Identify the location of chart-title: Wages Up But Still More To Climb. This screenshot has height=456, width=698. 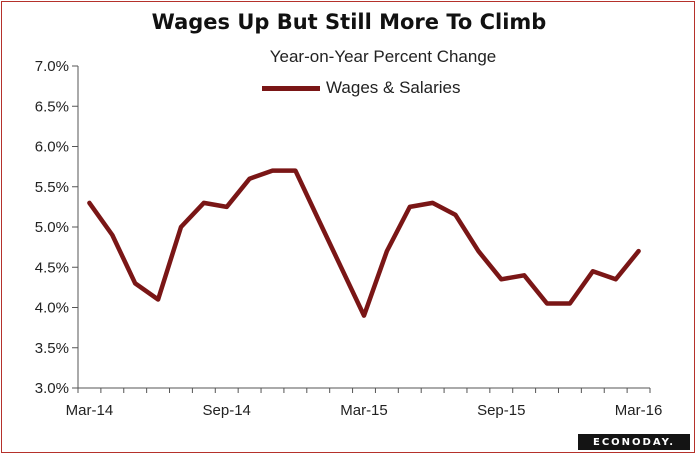
(349, 22).